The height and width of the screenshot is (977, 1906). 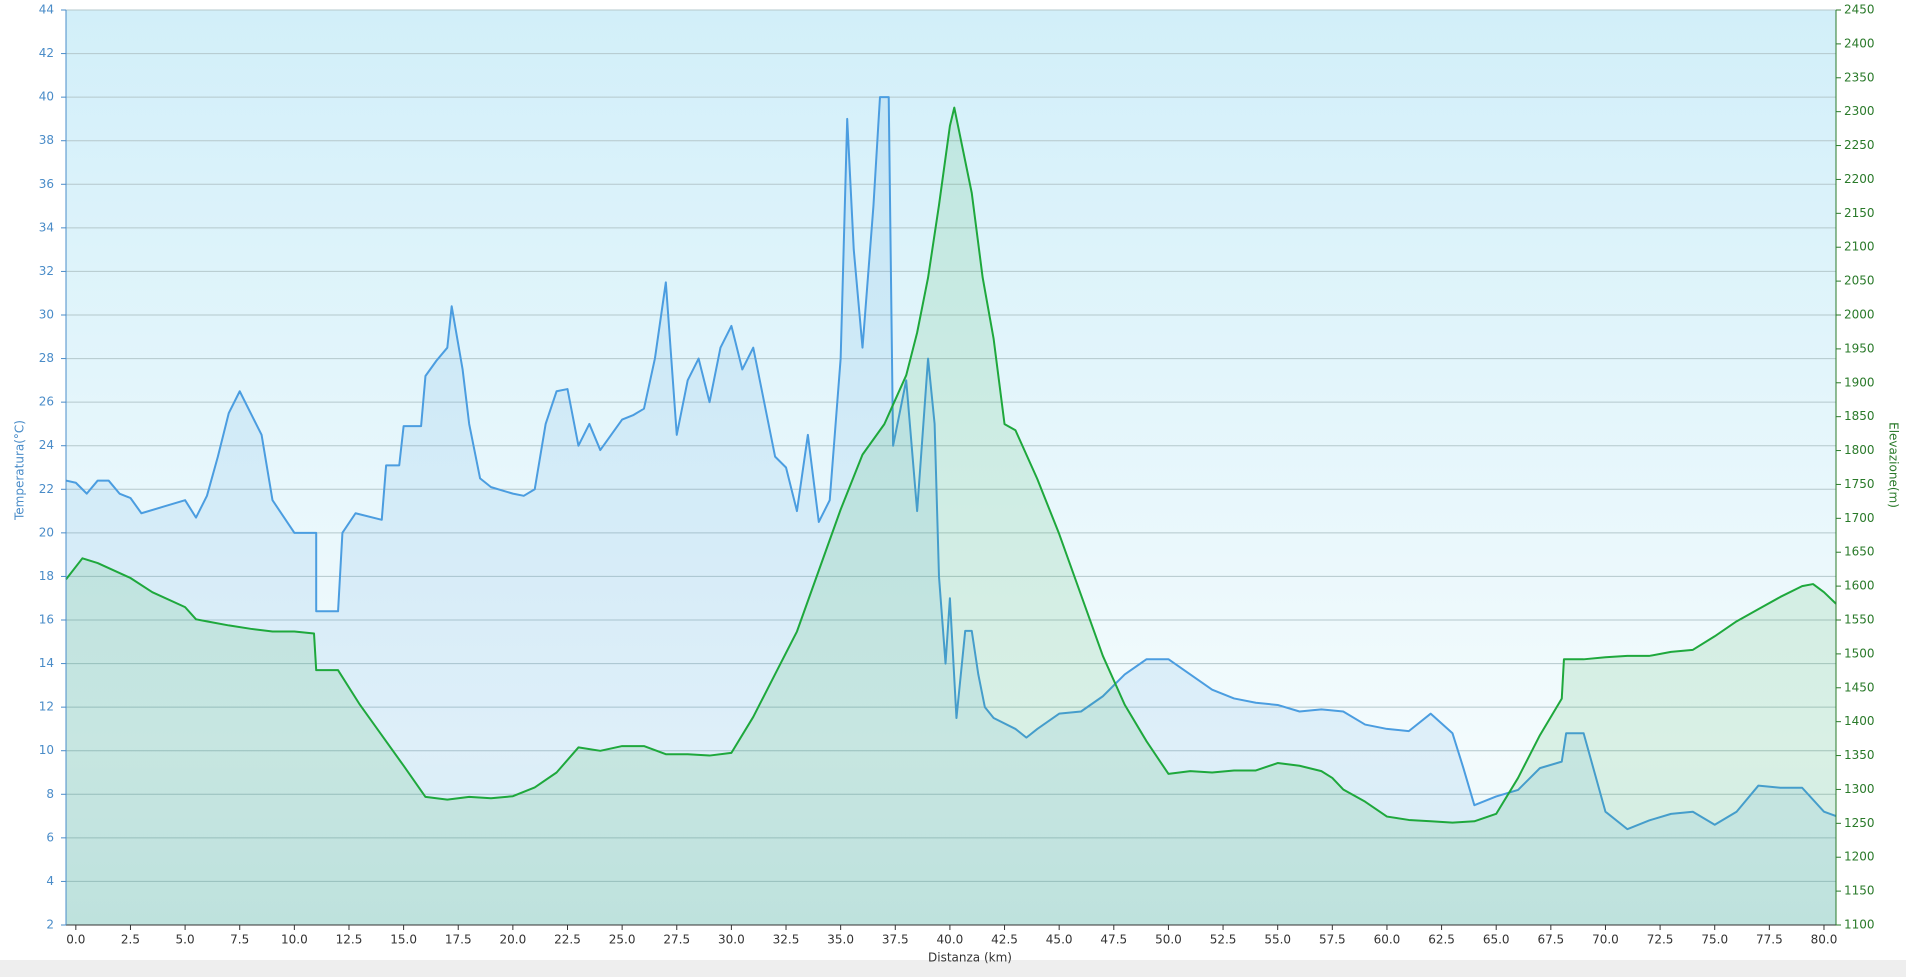 I want to click on y2-tick-label: 2450, so click(x=1859, y=10).